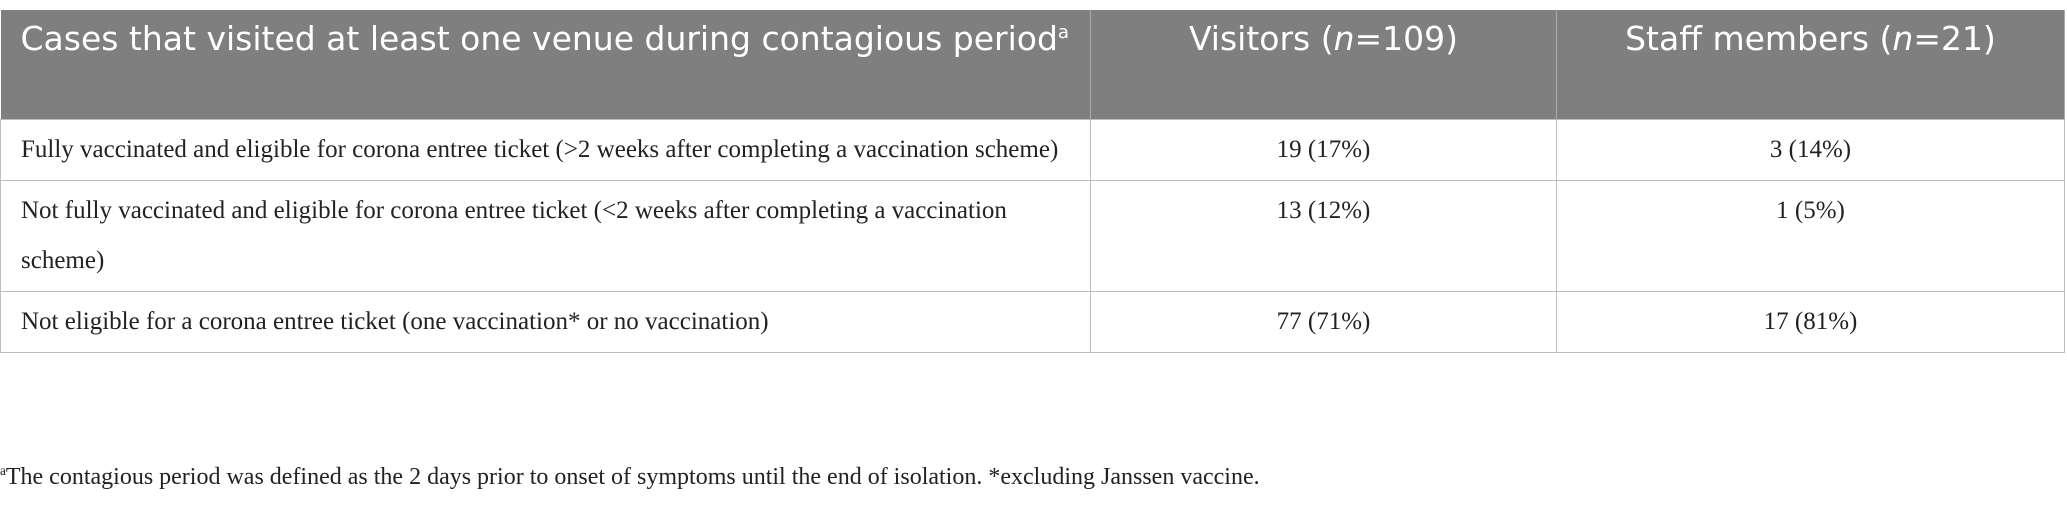 The height and width of the screenshot is (512, 2067). I want to click on header-cell: Staff members (n=21), so click(1810, 64).